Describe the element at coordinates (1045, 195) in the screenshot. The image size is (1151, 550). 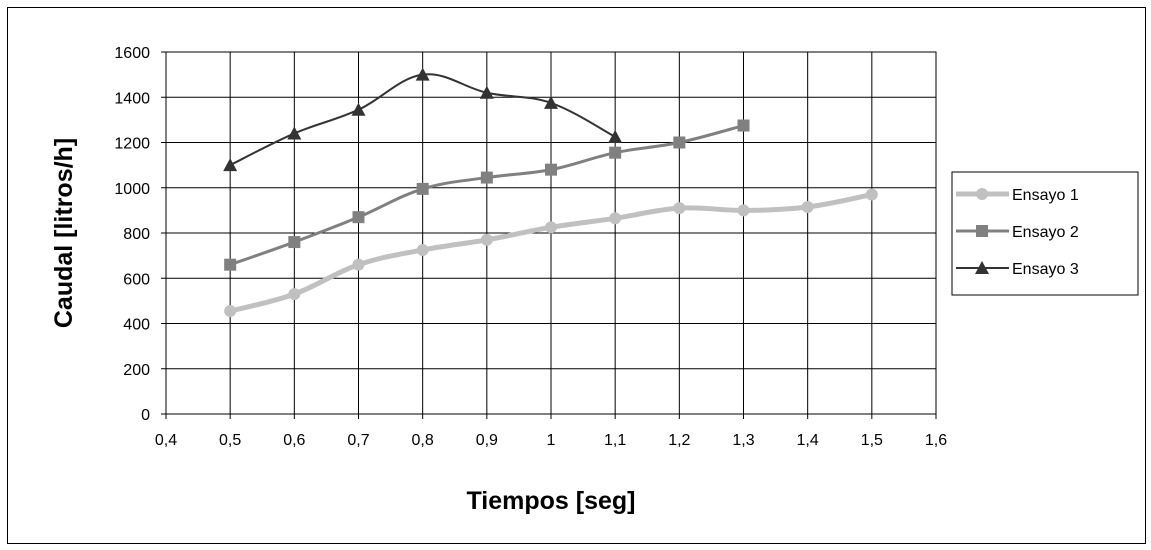
I see `legend-label: Ensayo 1` at that location.